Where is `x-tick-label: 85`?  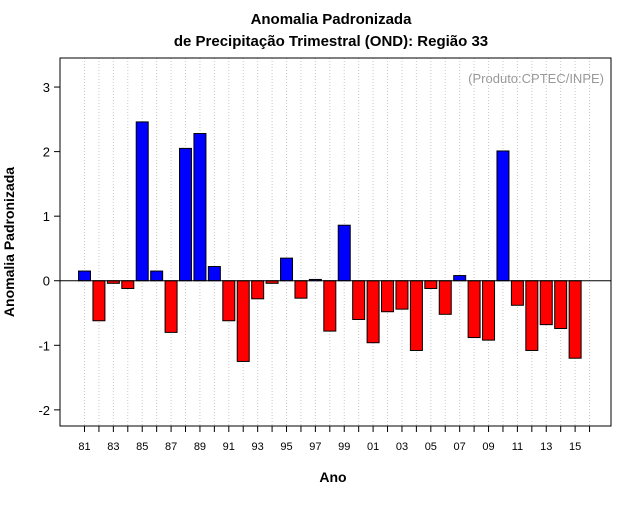
x-tick-label: 85 is located at coordinates (142, 447).